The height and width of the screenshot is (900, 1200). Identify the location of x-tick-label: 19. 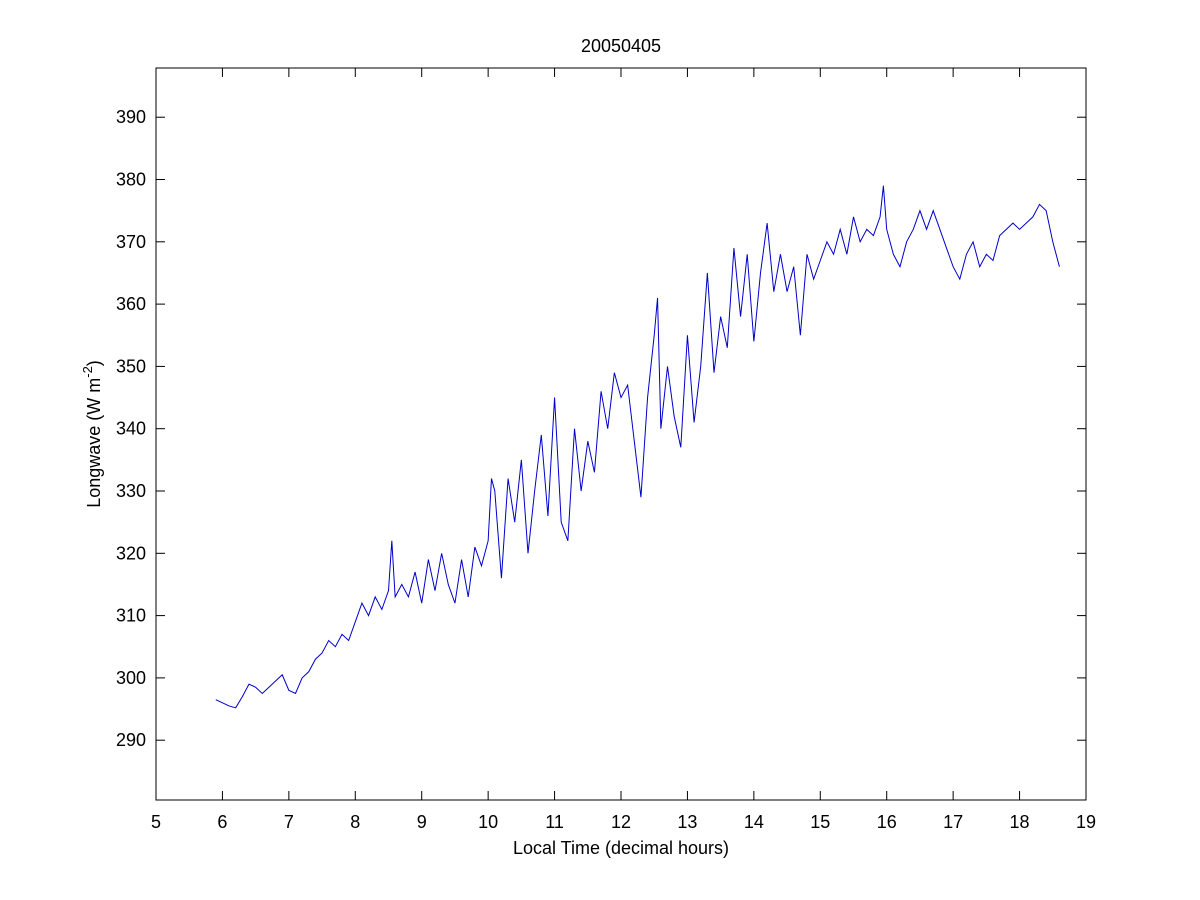
(1086, 822).